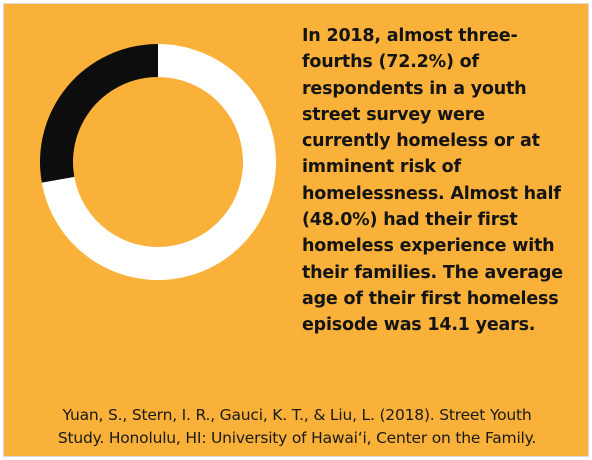 Image resolution: width=592 pixels, height=460 pixels. Describe the element at coordinates (99, 113) in the screenshot. I see `donut-slice-other` at that location.